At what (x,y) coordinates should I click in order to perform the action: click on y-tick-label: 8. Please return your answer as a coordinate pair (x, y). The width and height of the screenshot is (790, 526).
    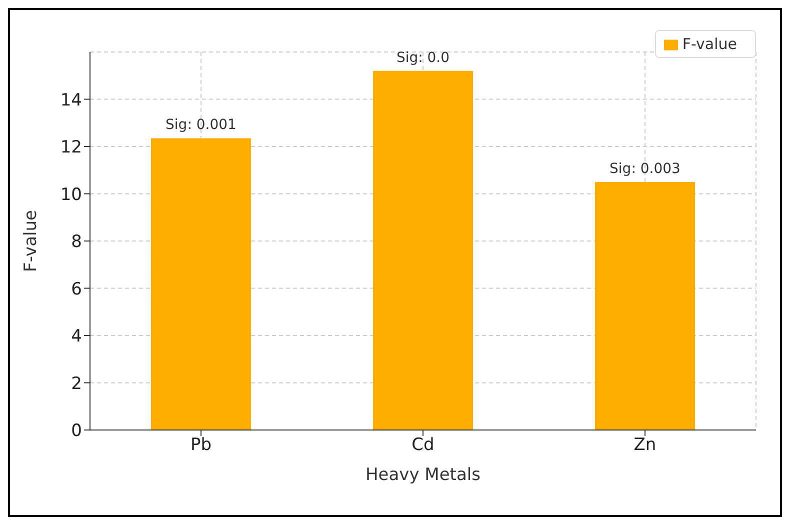
    Looking at the image, I should click on (76, 242).